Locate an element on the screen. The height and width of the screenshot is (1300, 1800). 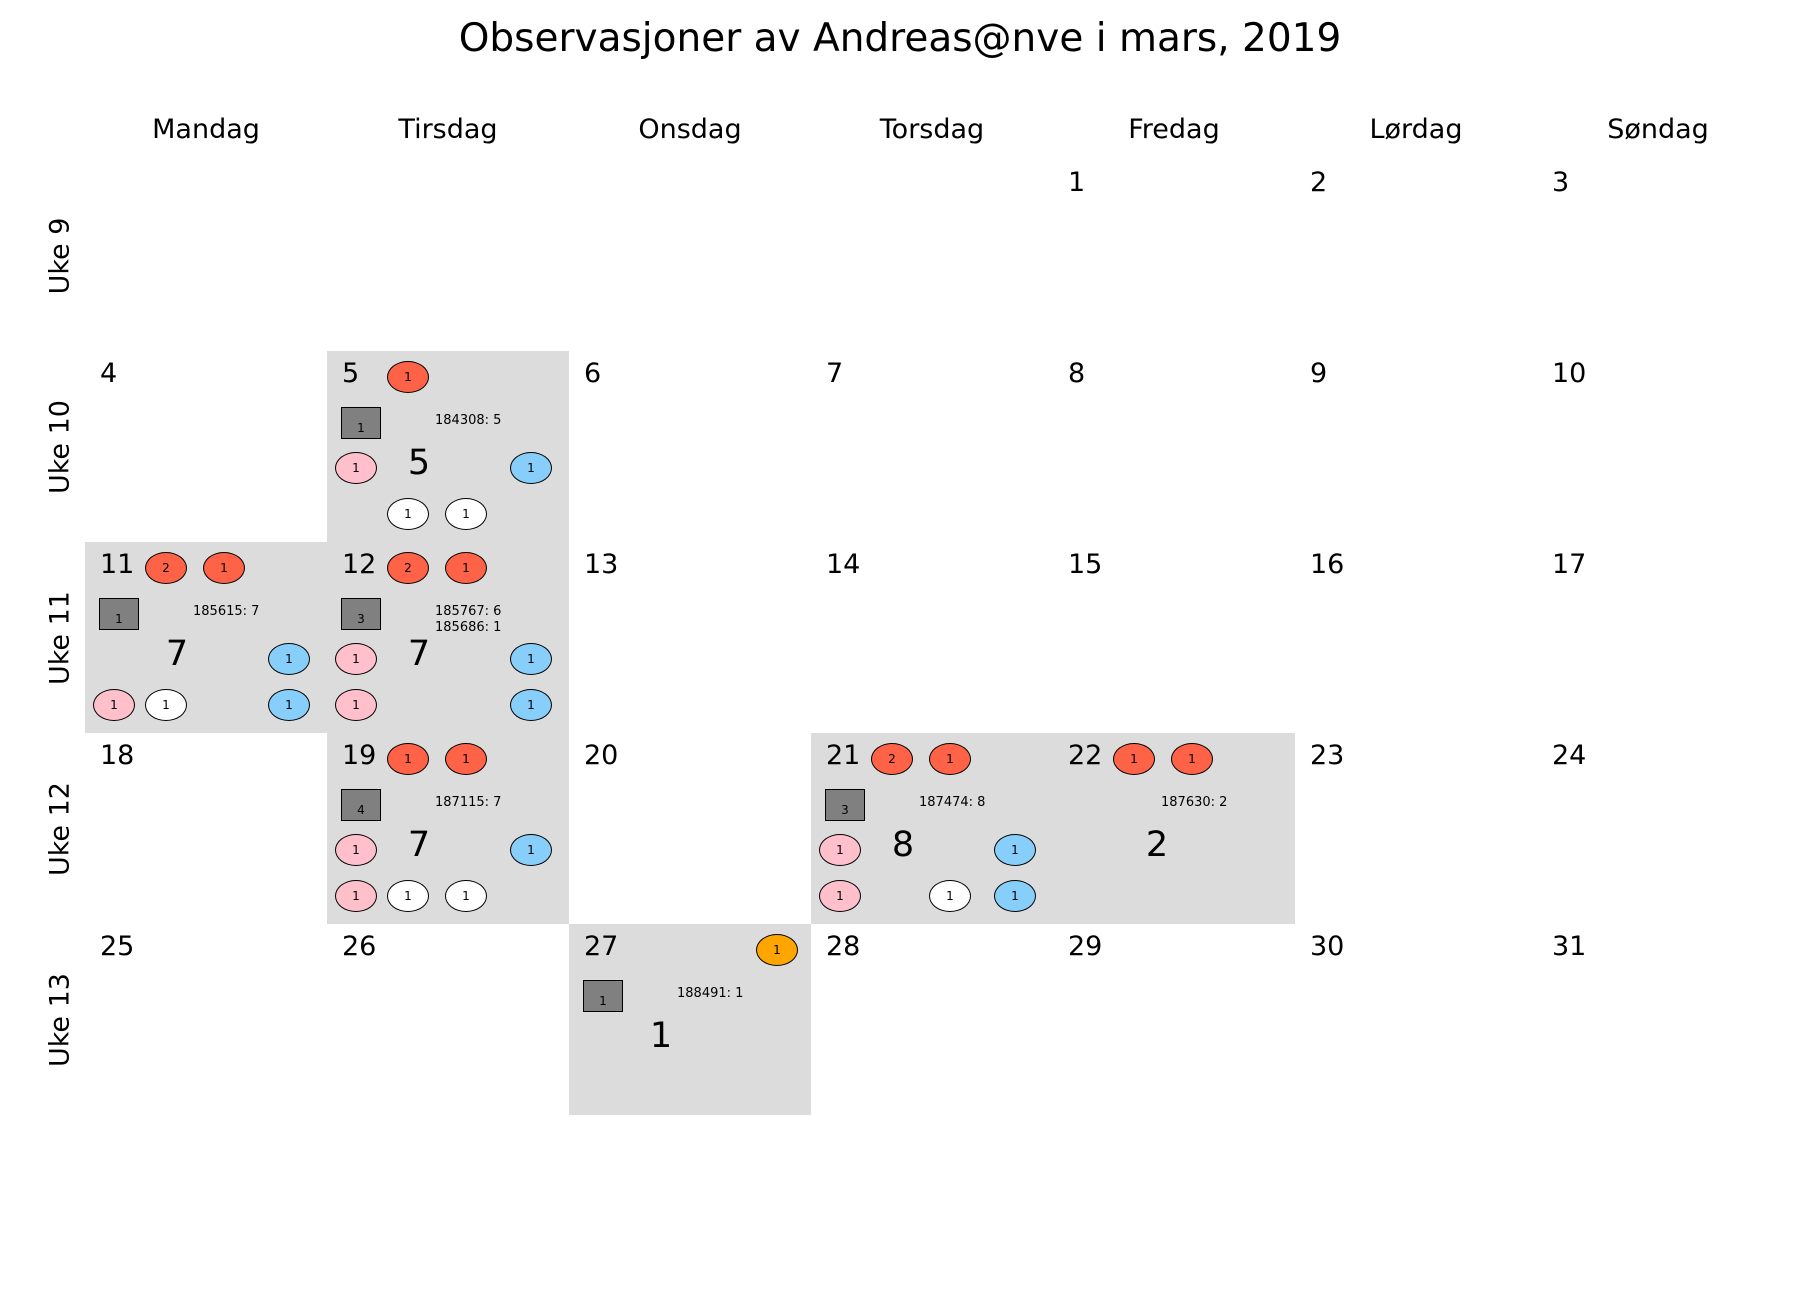
day-number: 6 is located at coordinates (593, 373).